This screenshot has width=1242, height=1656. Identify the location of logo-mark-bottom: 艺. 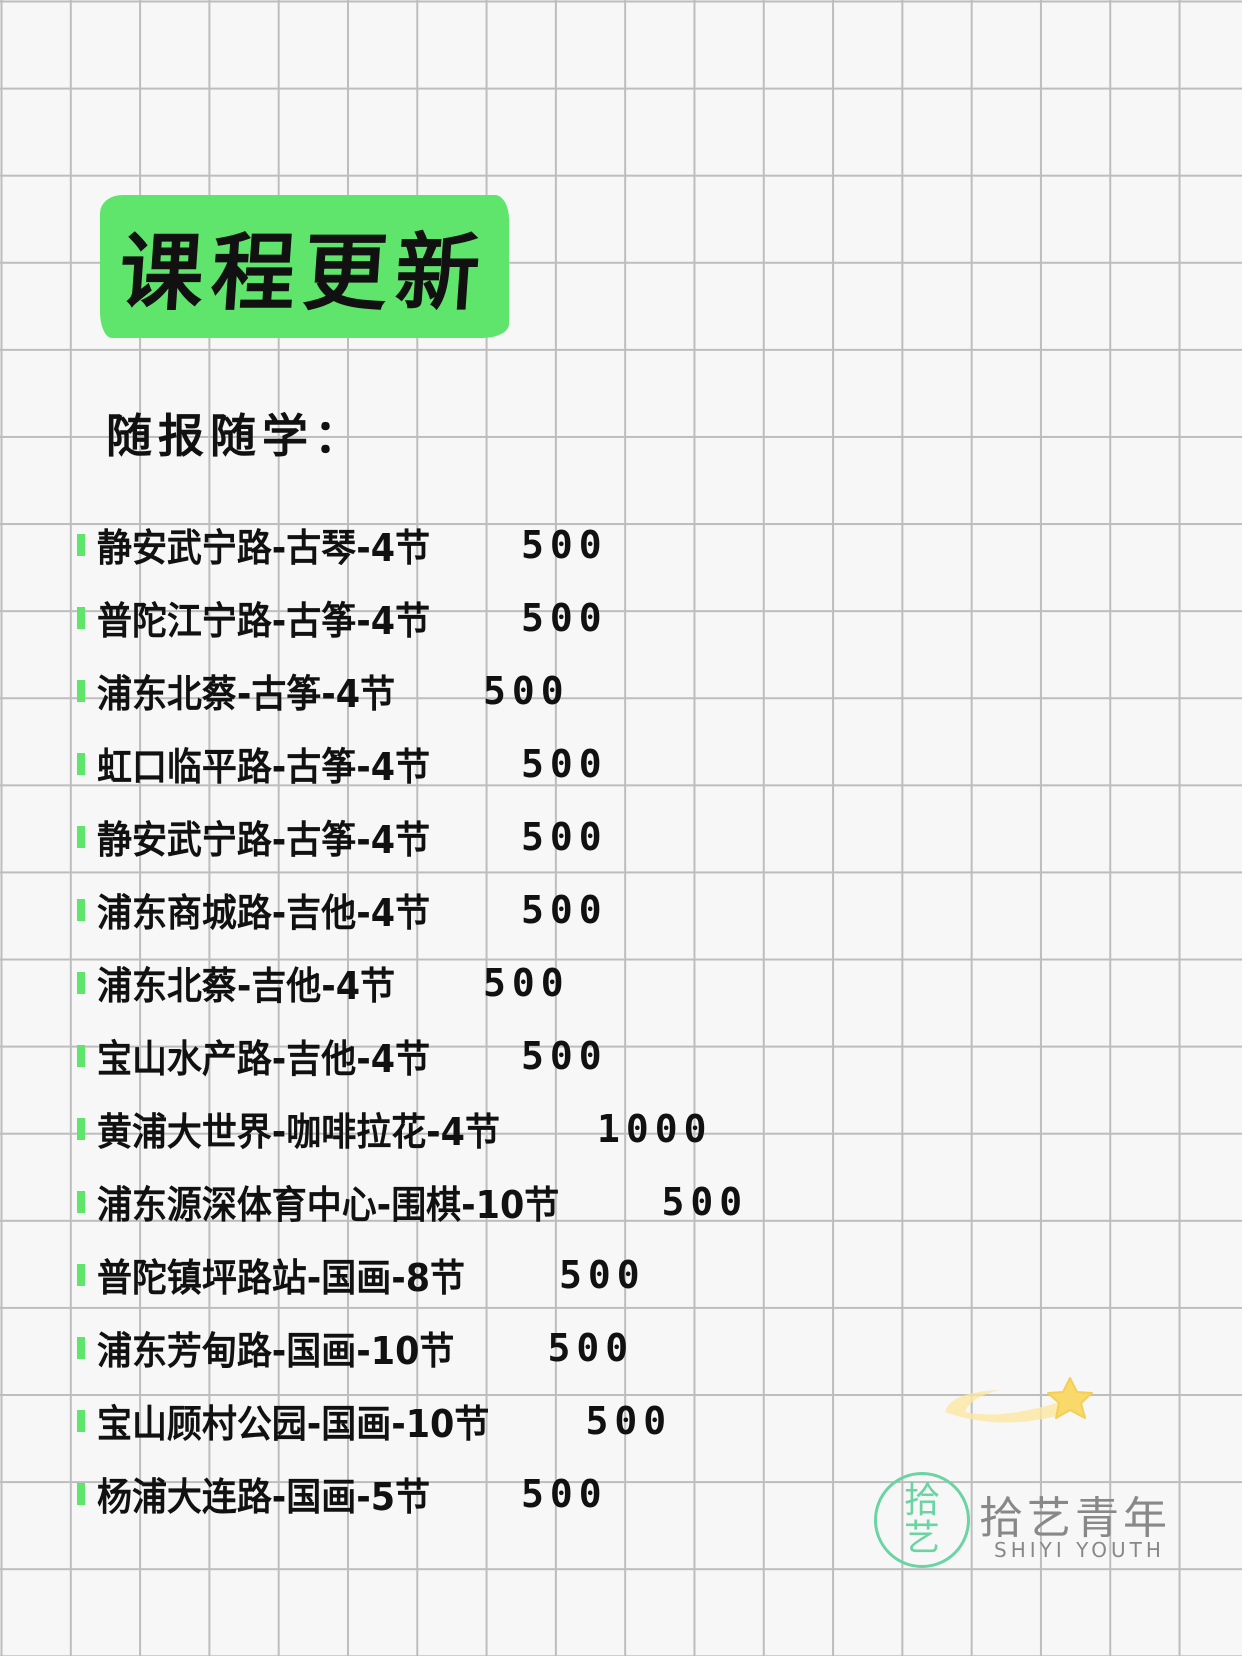
(921, 1538).